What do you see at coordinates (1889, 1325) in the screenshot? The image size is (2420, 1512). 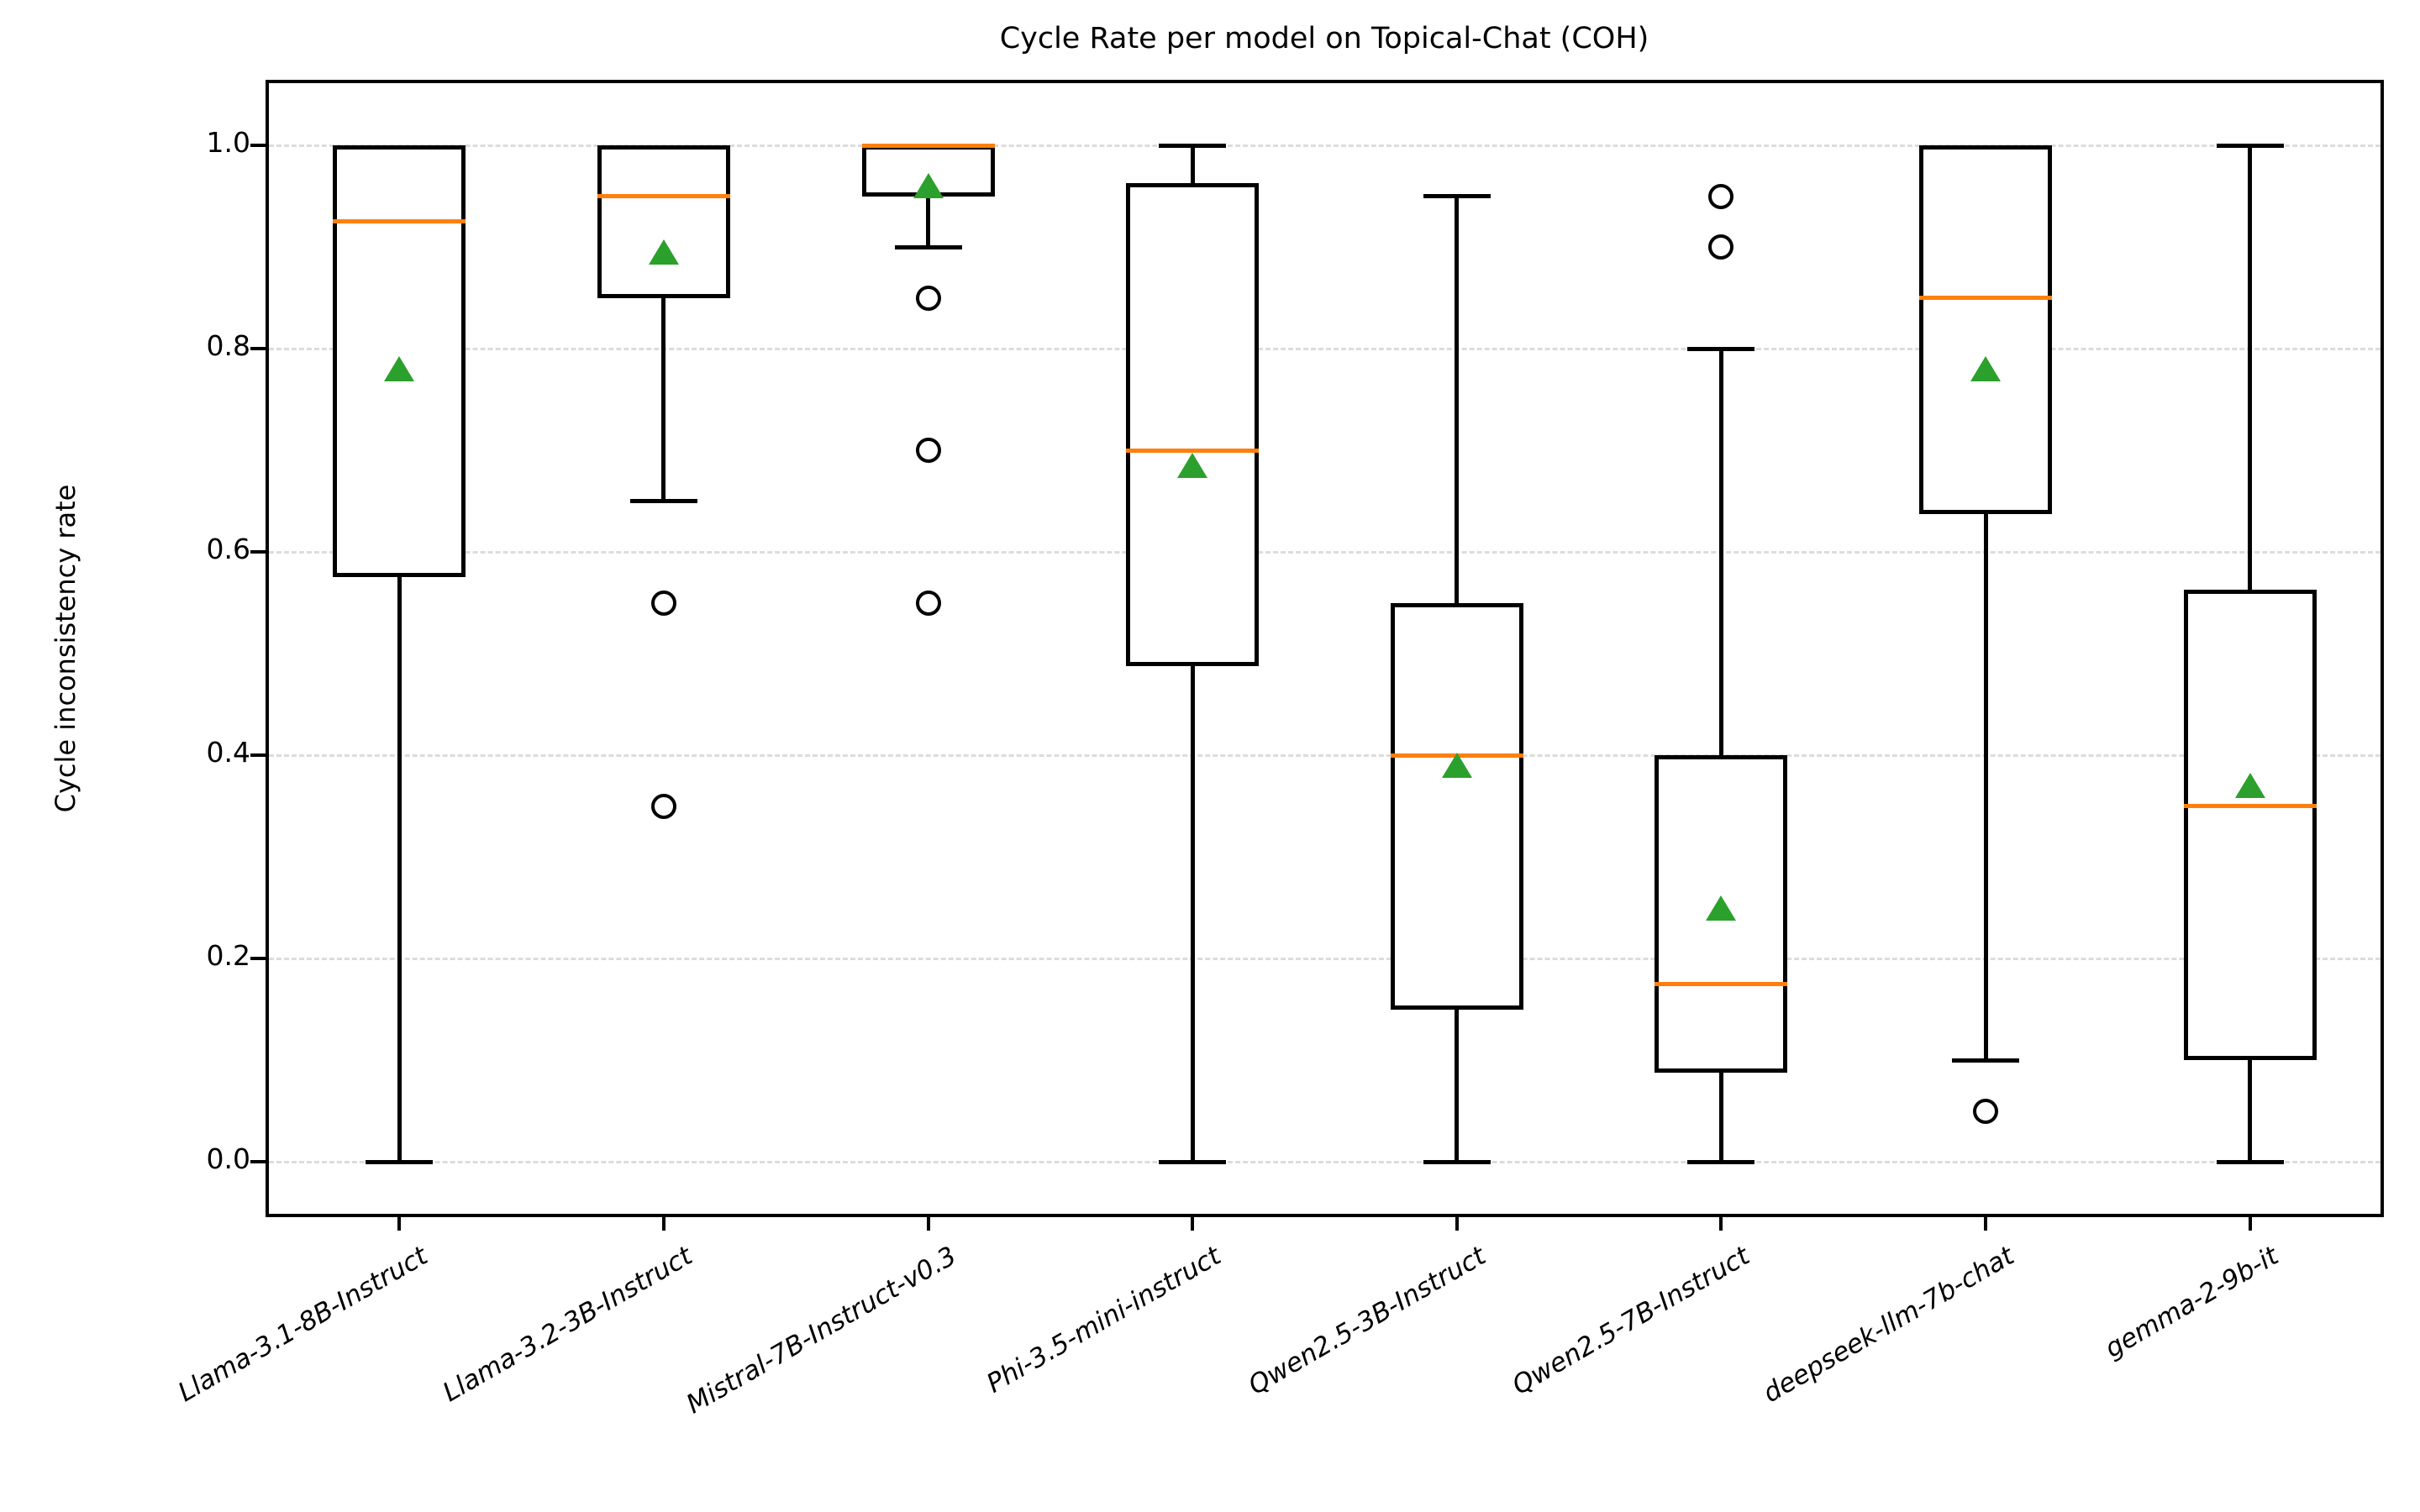 I see `x-tick-label: deepseek-llm-7b-chat` at bounding box center [1889, 1325].